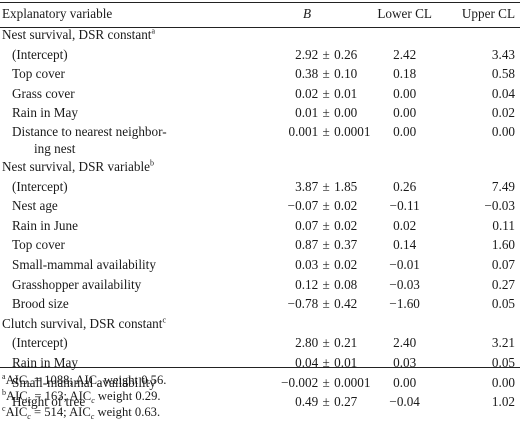 This screenshot has height=427, width=520. Describe the element at coordinates (503, 225) in the screenshot. I see `upper-cl: 0.11` at that location.